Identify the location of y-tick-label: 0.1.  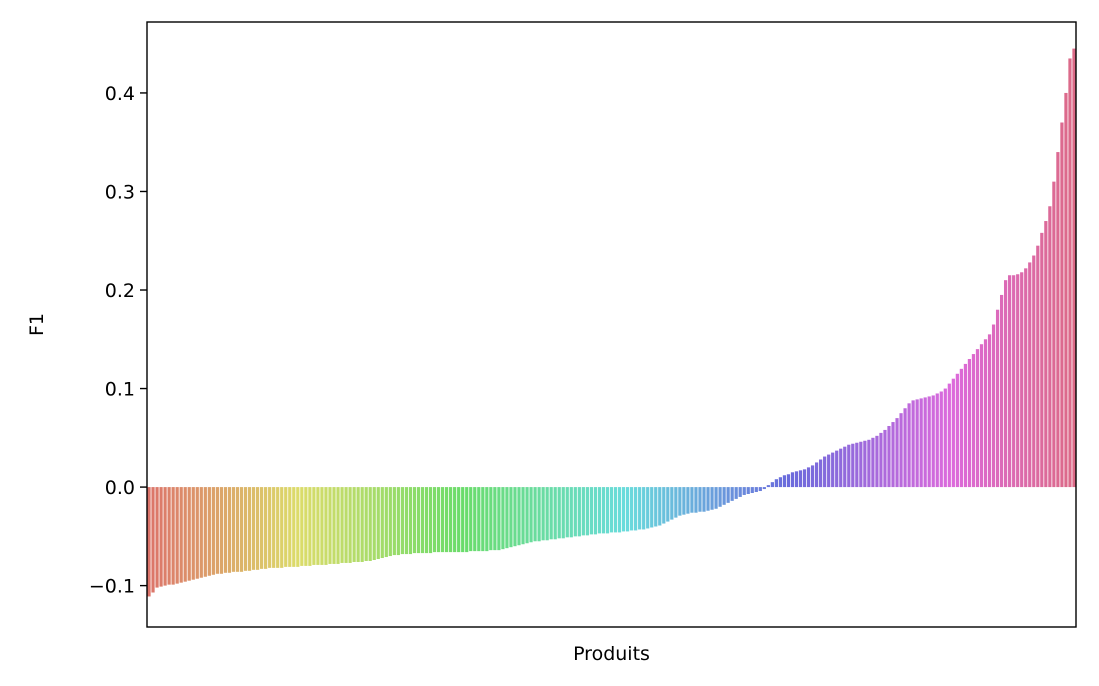
(120, 390).